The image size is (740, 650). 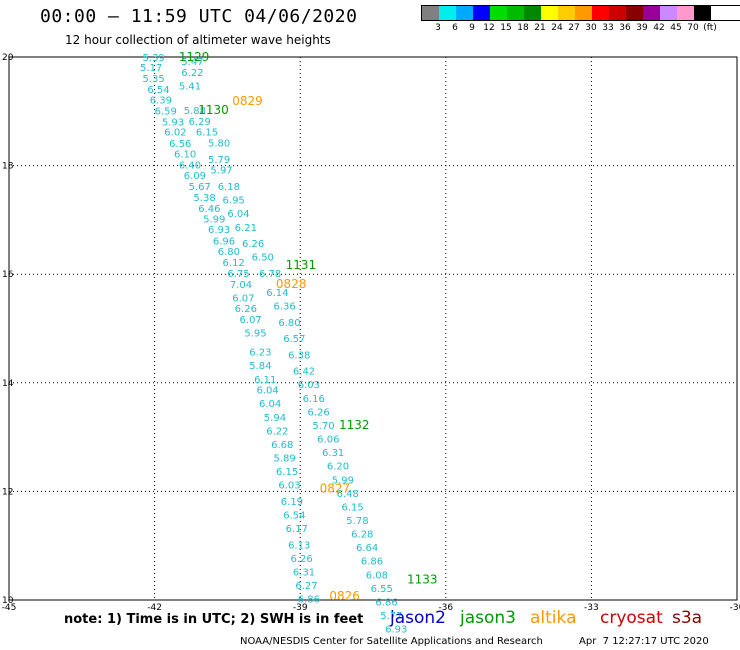 What do you see at coordinates (523, 28) in the screenshot?
I see `legend-label: 18` at bounding box center [523, 28].